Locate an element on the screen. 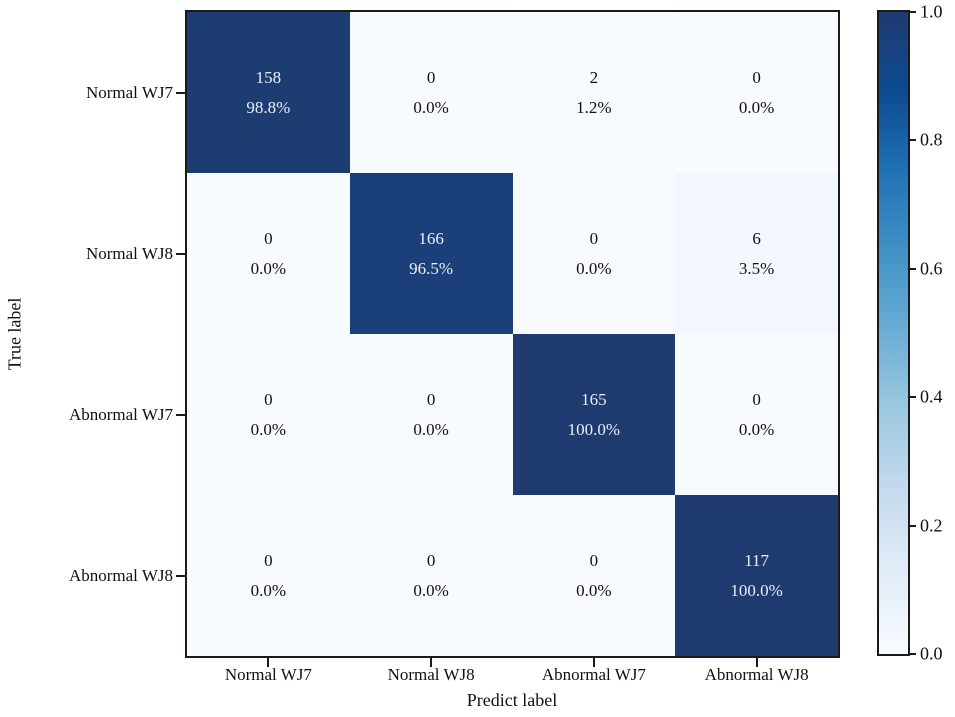  cell-count: 2 is located at coordinates (594, 77).